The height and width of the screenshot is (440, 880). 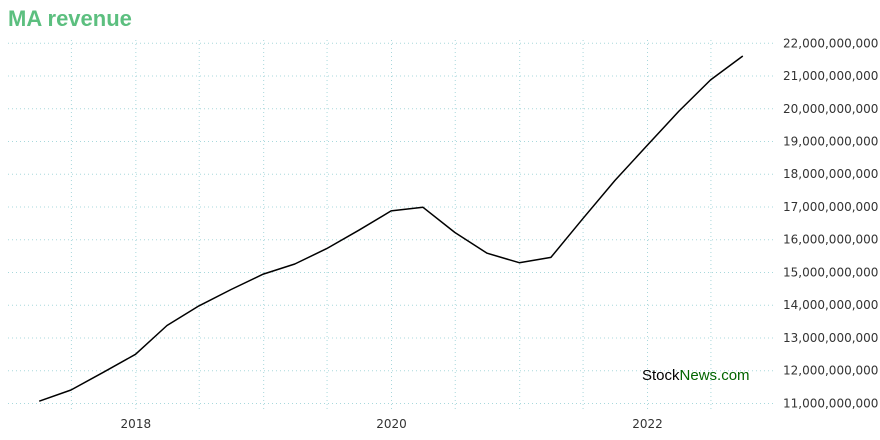 I want to click on x-axis-ticks: 2018 2020 2022, so click(x=392, y=424).